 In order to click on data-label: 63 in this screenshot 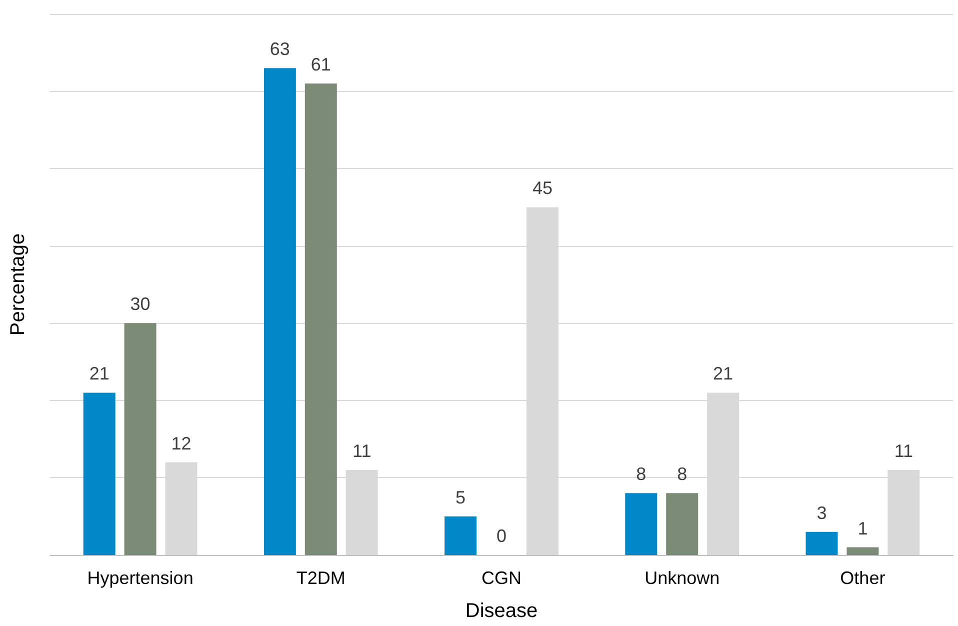, I will do `click(280, 49)`.